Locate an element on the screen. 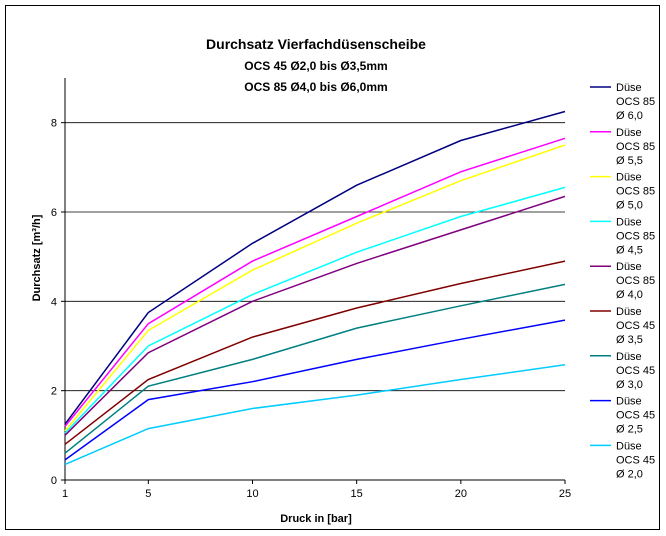 Image resolution: width=666 pixels, height=536 pixels. x-axis-tick-labels: 1 5 10 15 20 25 is located at coordinates (316, 494).